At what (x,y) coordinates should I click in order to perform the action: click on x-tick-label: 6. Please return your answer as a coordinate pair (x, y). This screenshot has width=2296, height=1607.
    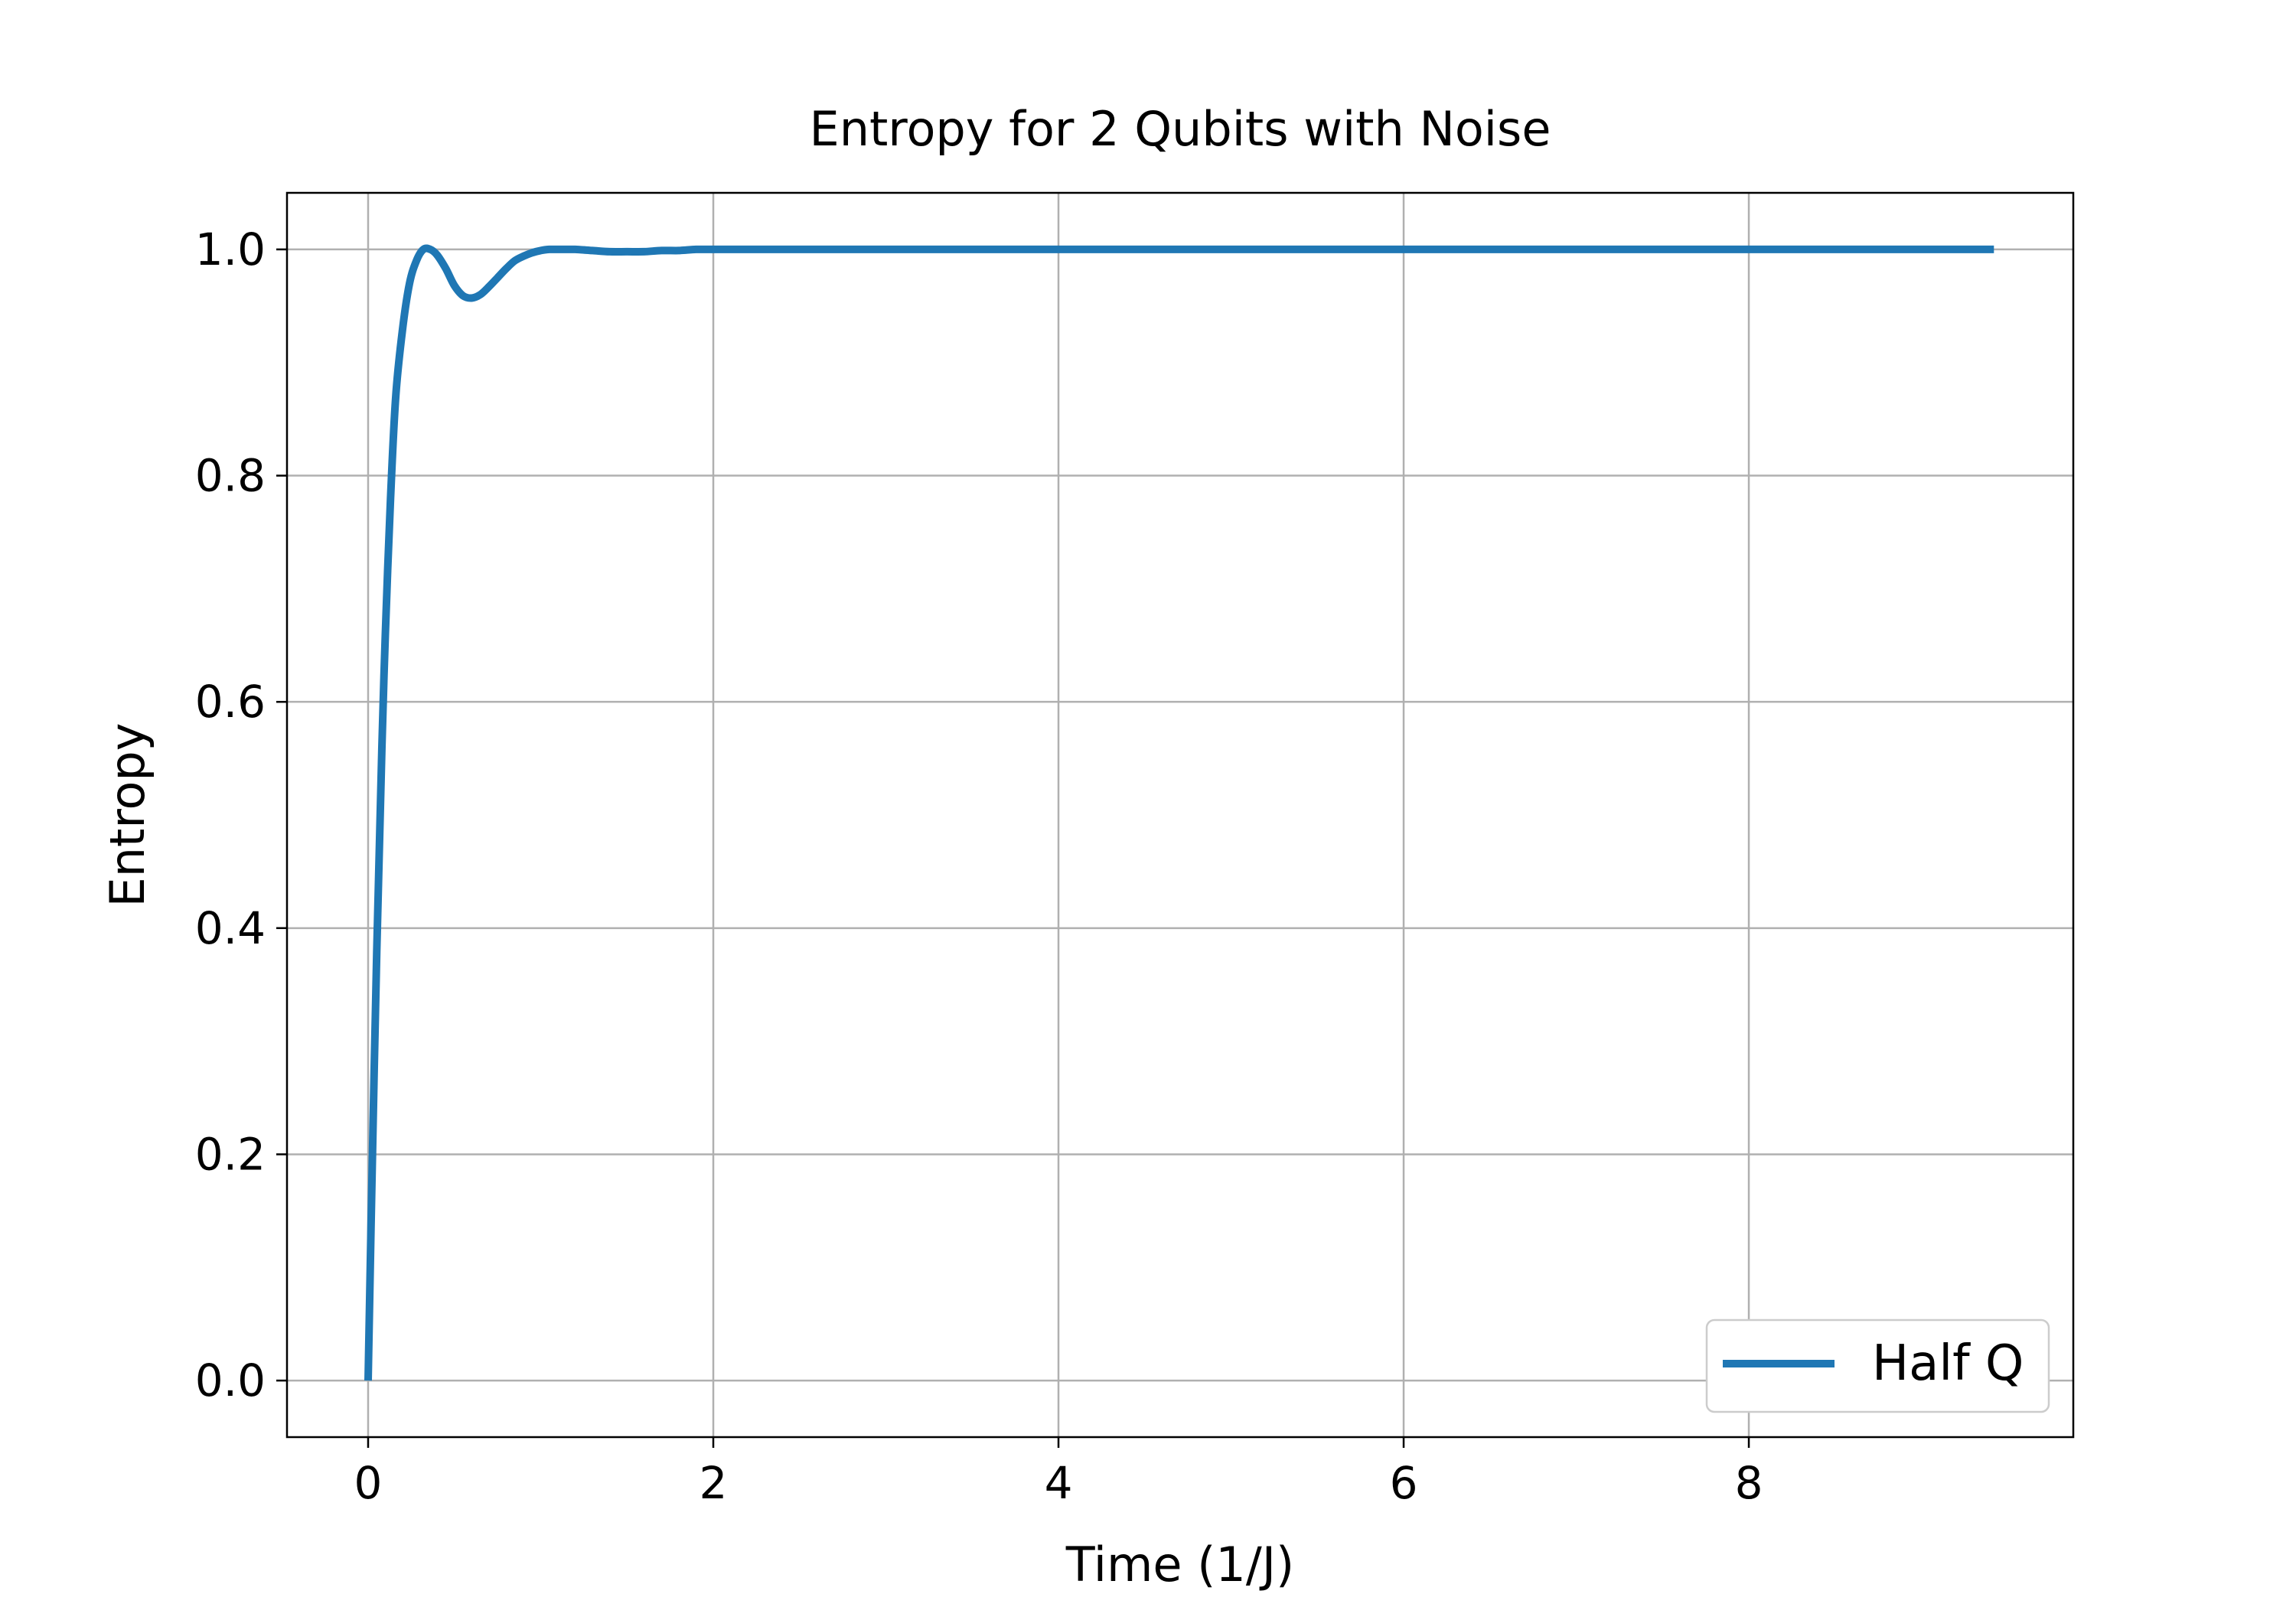
    Looking at the image, I should click on (1404, 1483).